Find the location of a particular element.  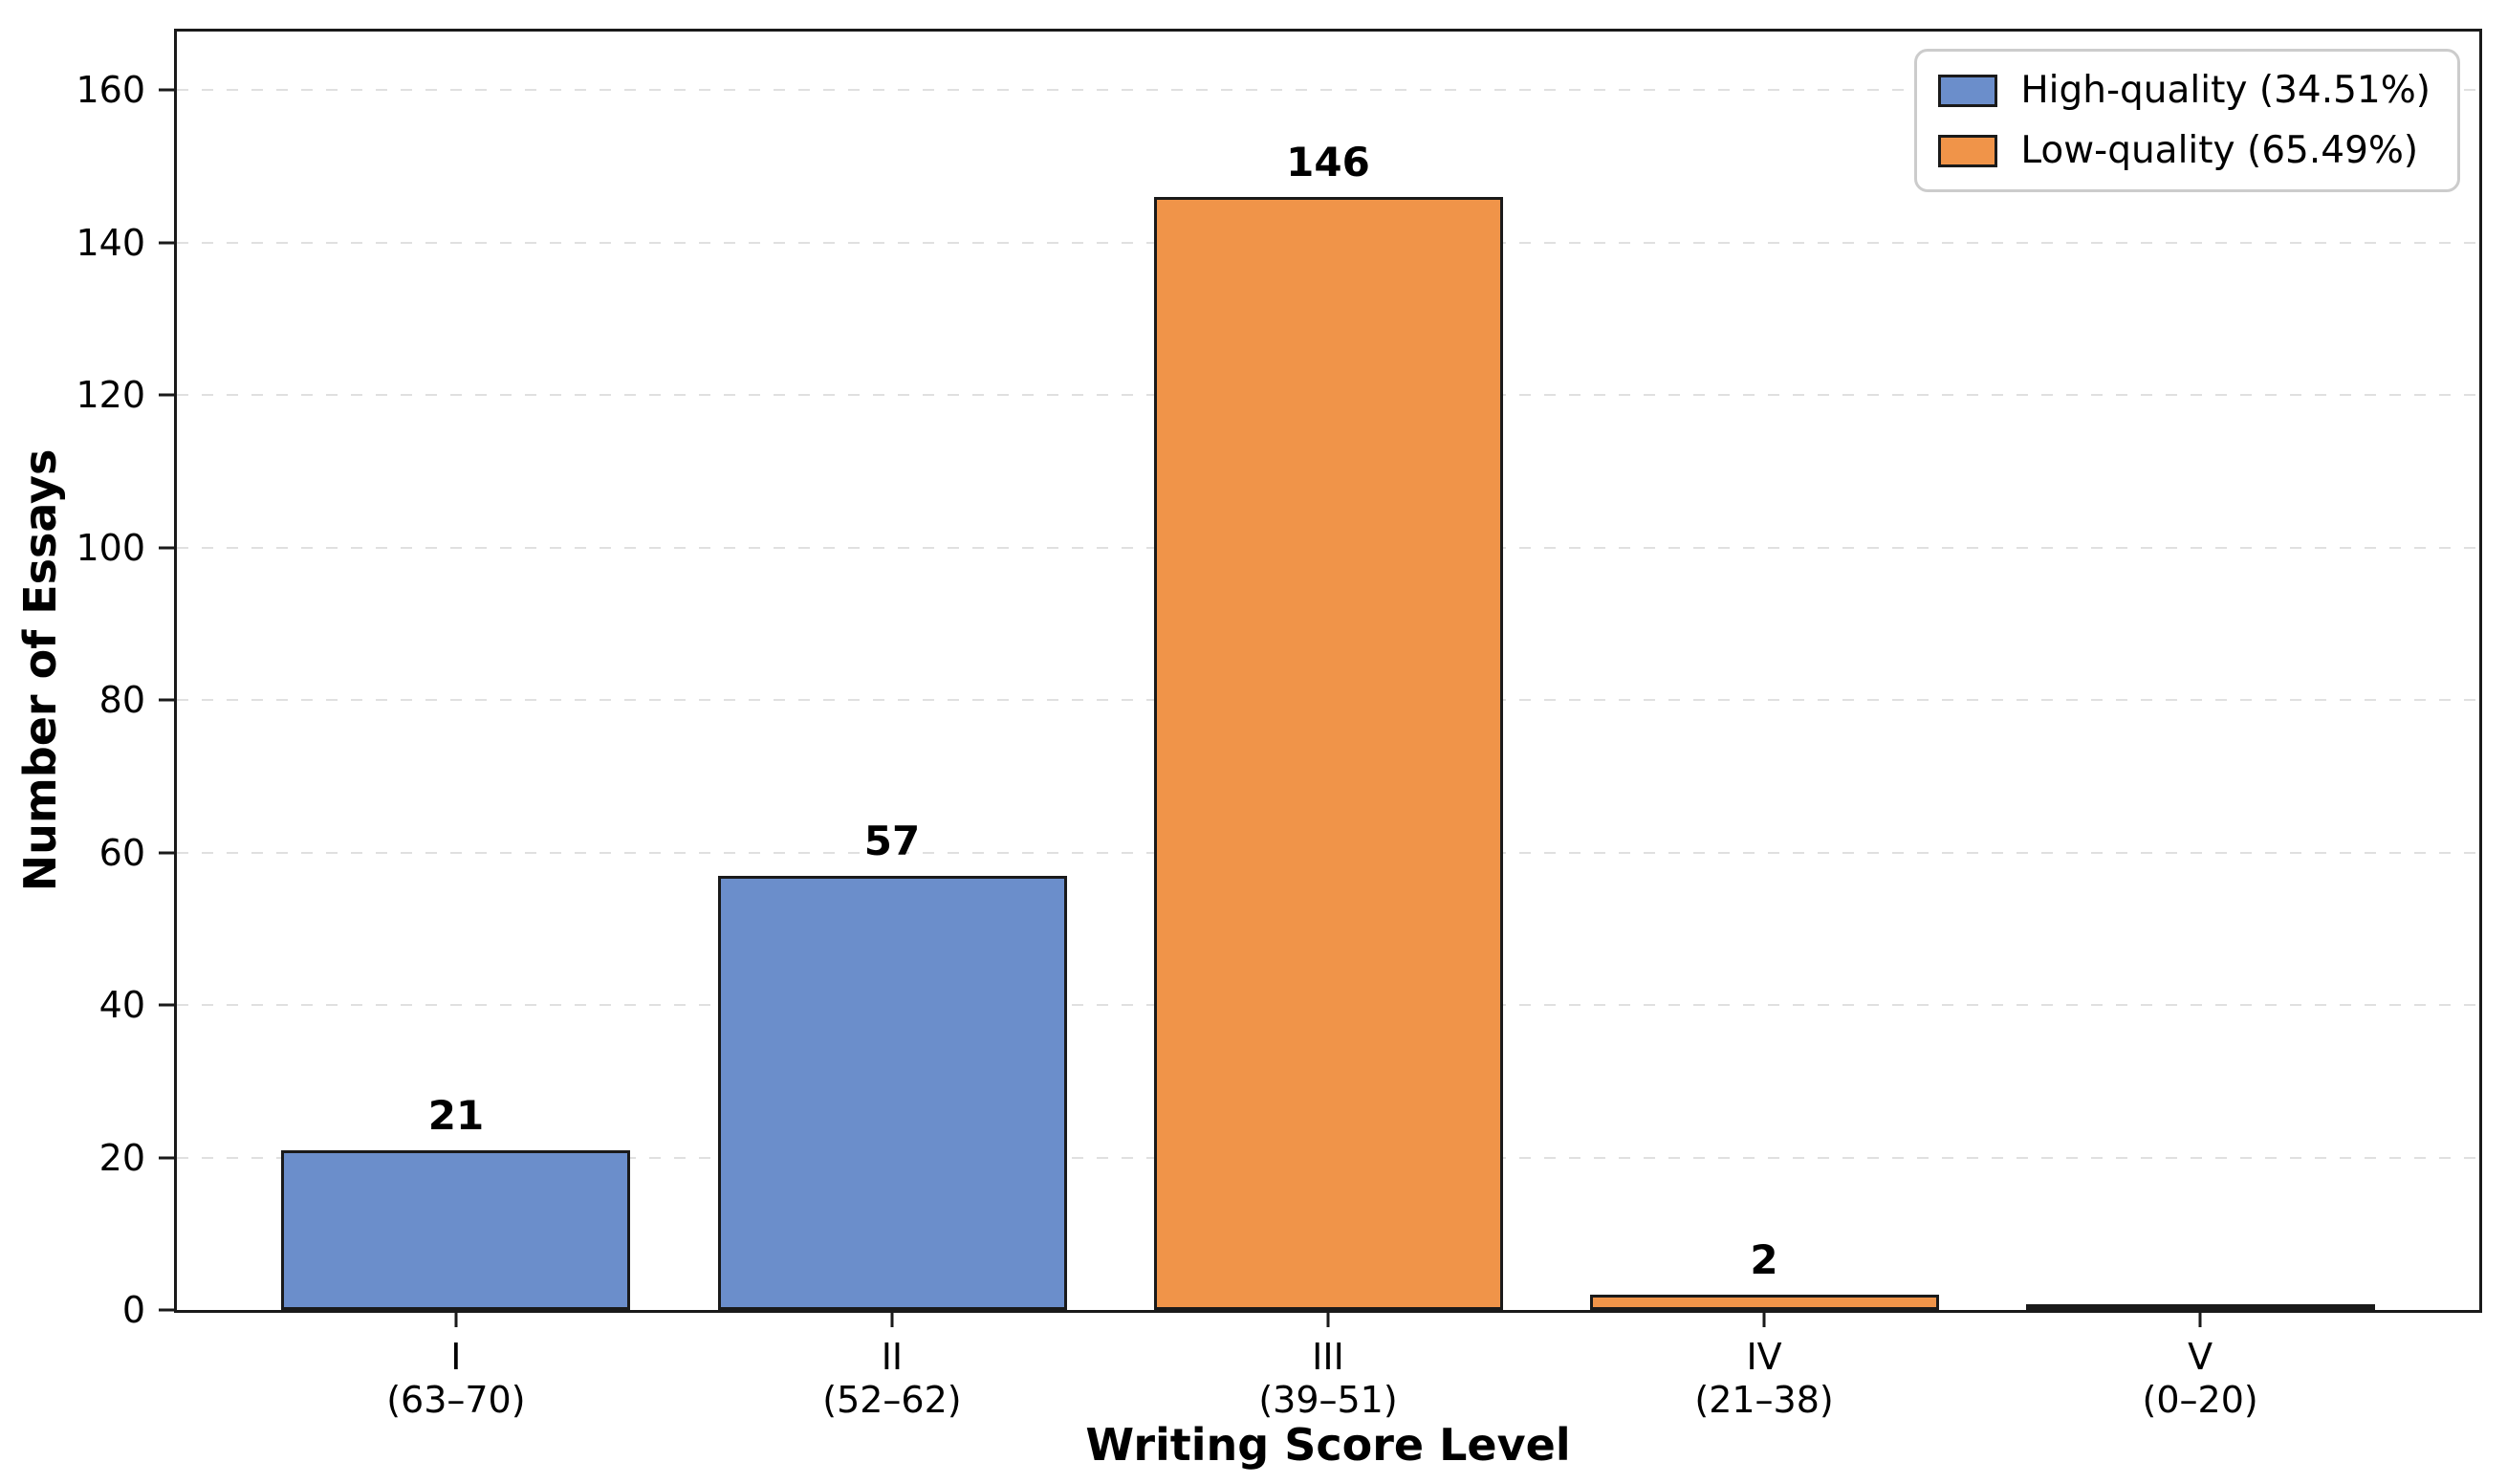

y-tick-label: 160 is located at coordinates (110, 90).